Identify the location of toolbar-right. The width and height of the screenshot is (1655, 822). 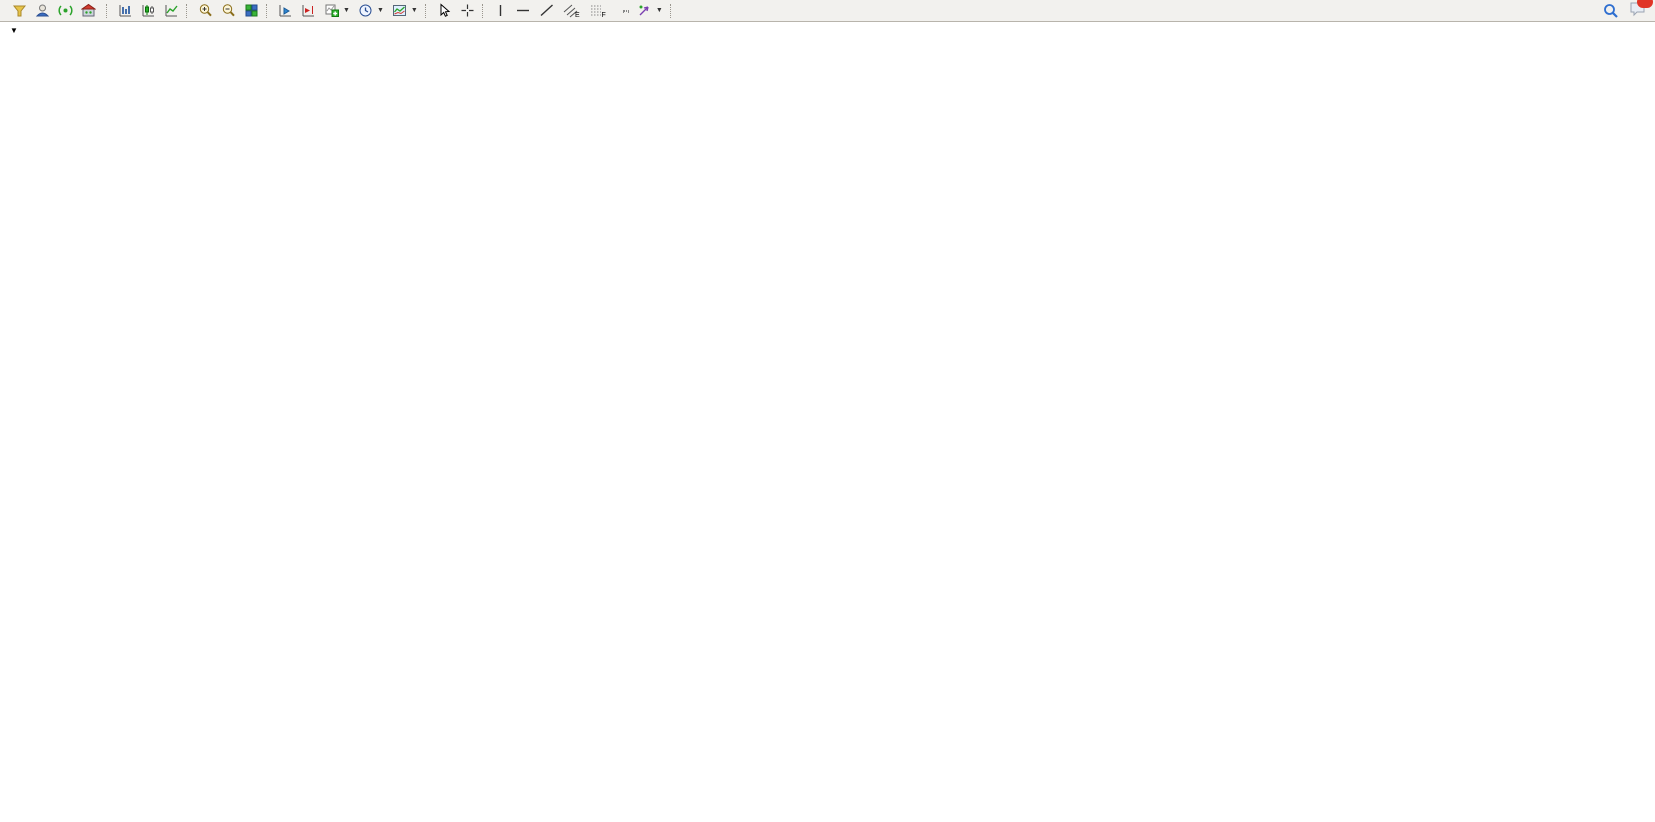
(1629, 10).